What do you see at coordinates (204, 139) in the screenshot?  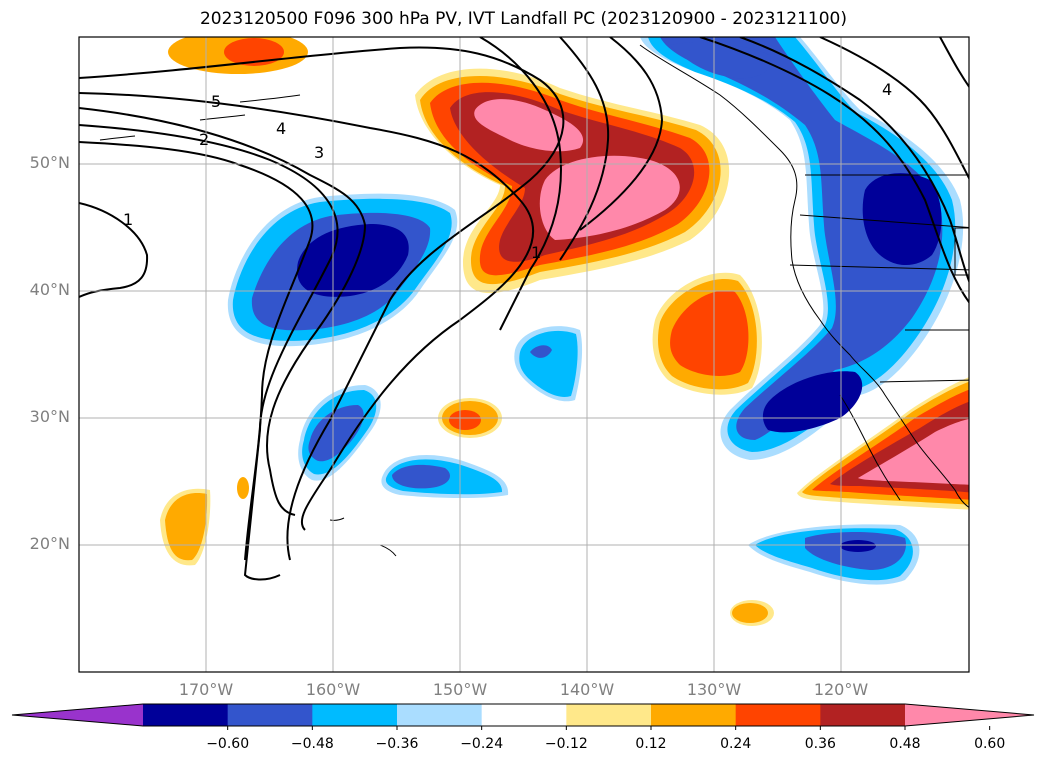 I see `contour-label-2: 2` at bounding box center [204, 139].